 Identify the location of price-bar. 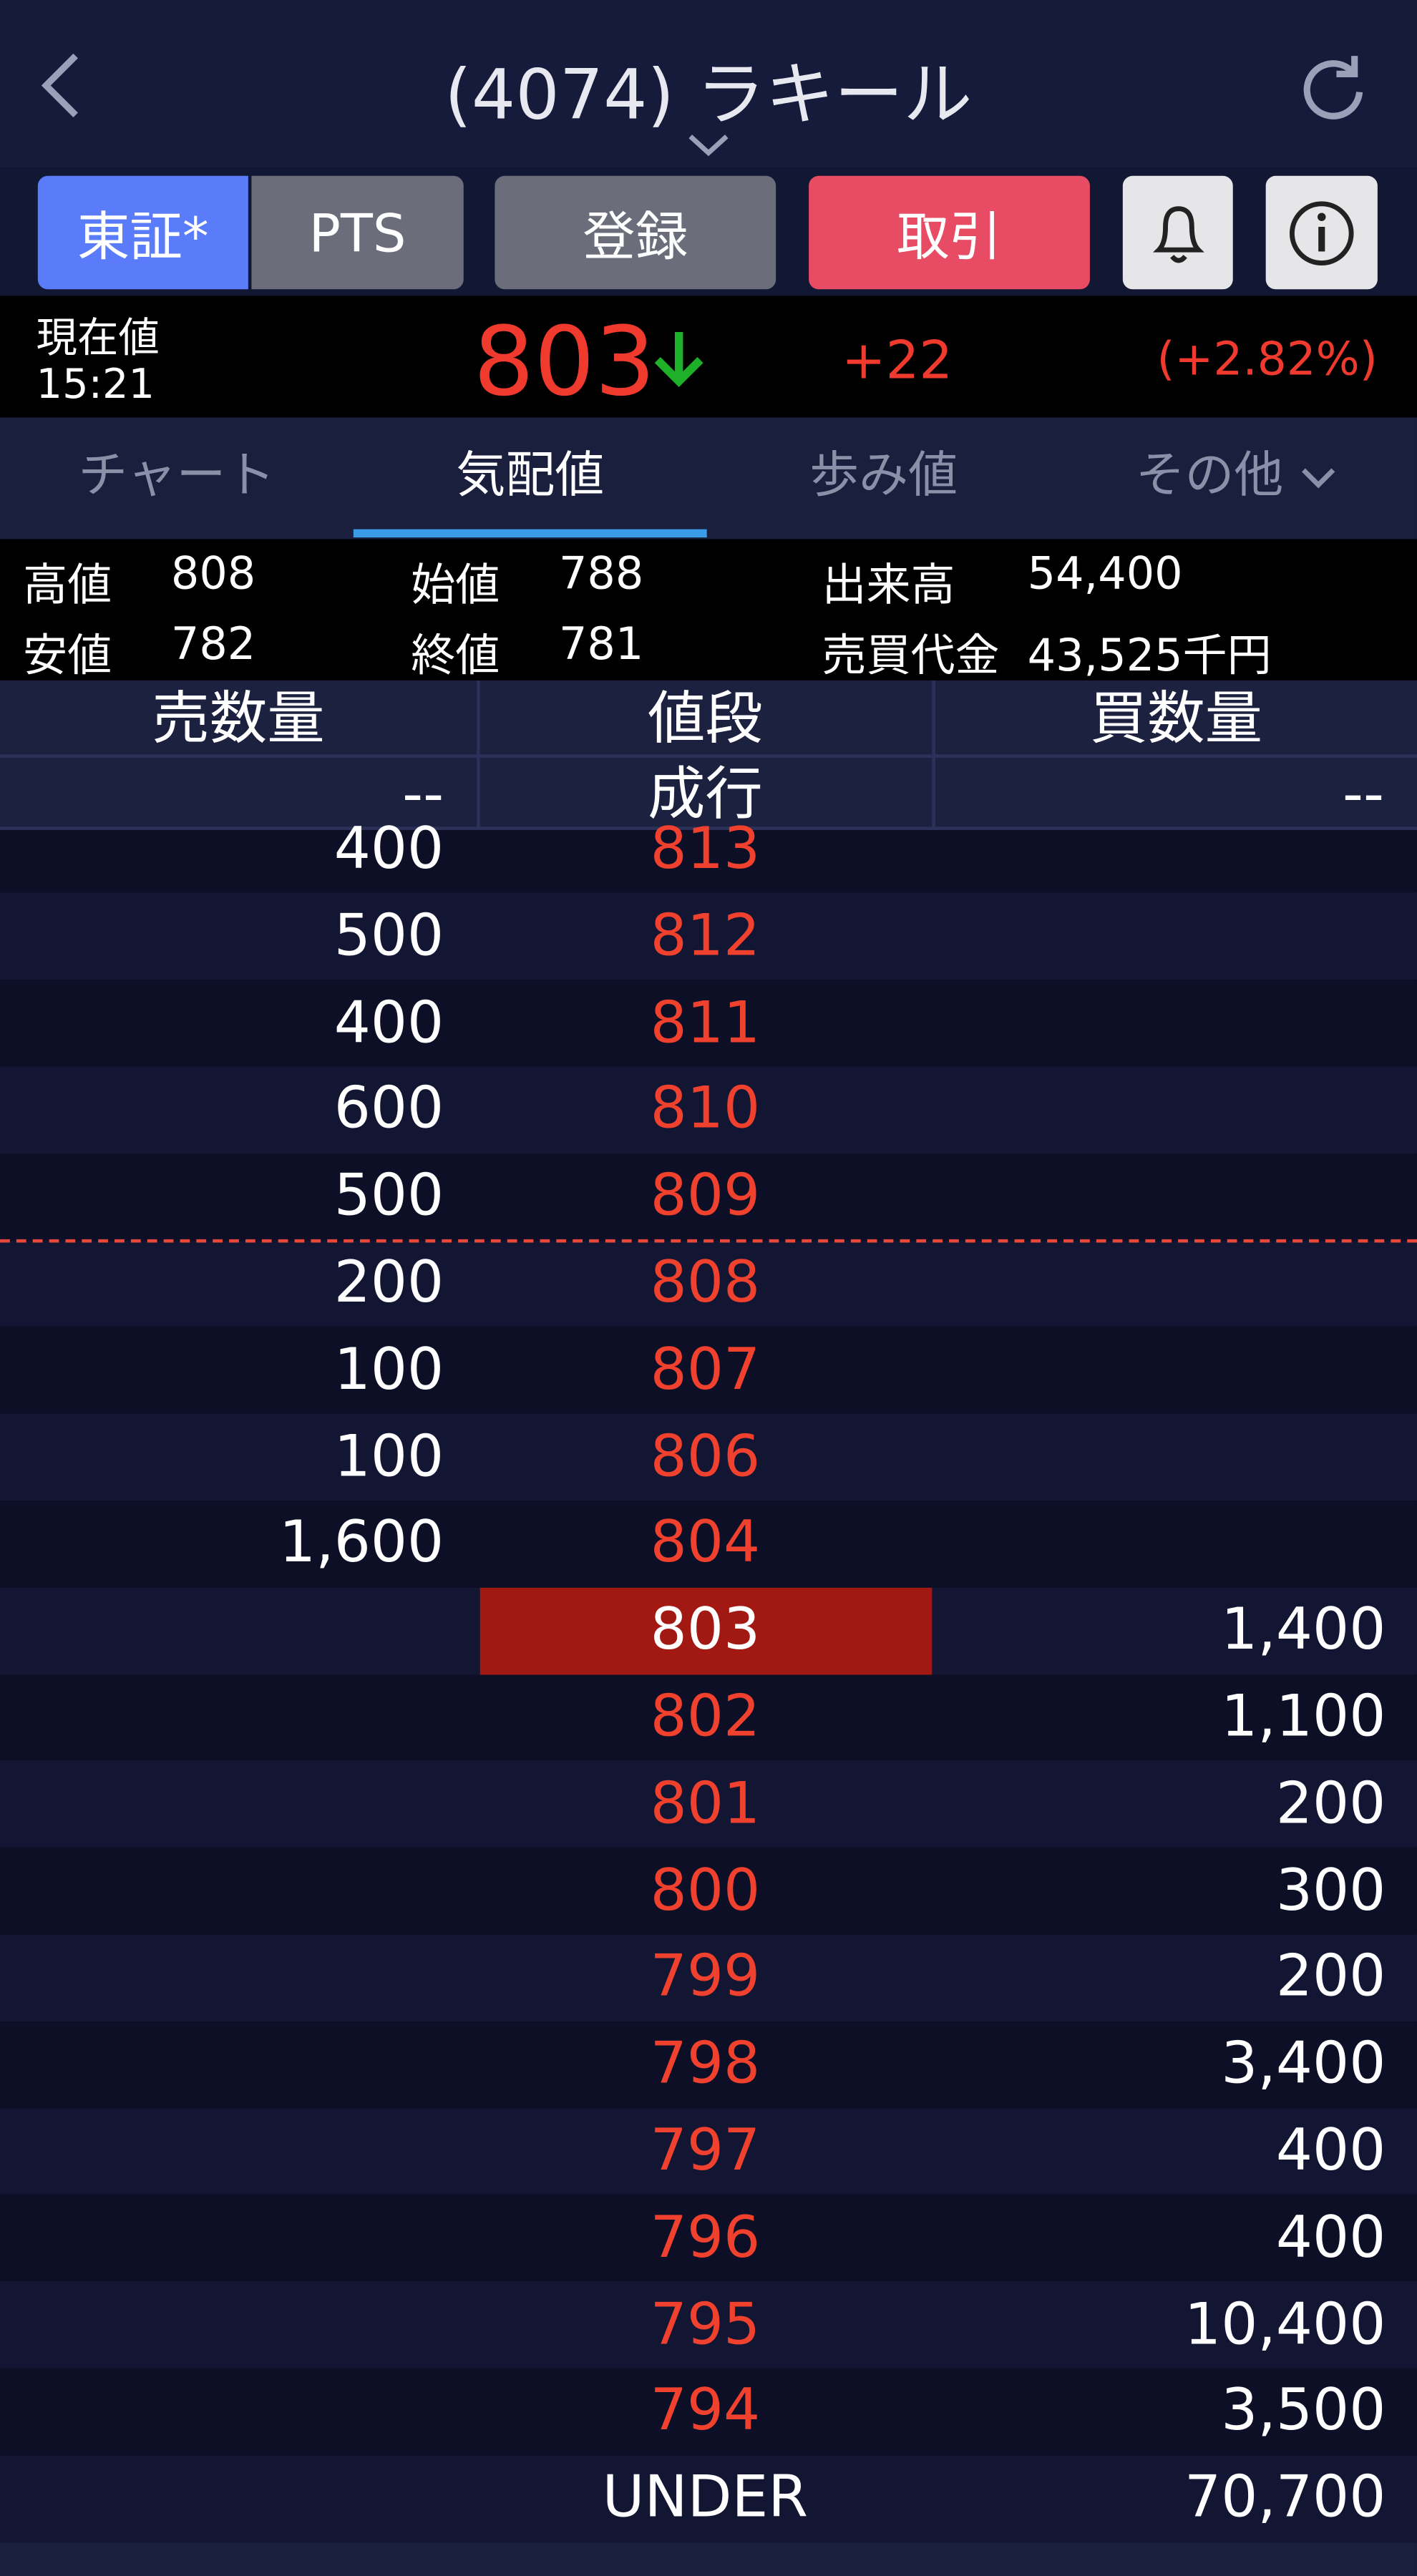
(708, 357).